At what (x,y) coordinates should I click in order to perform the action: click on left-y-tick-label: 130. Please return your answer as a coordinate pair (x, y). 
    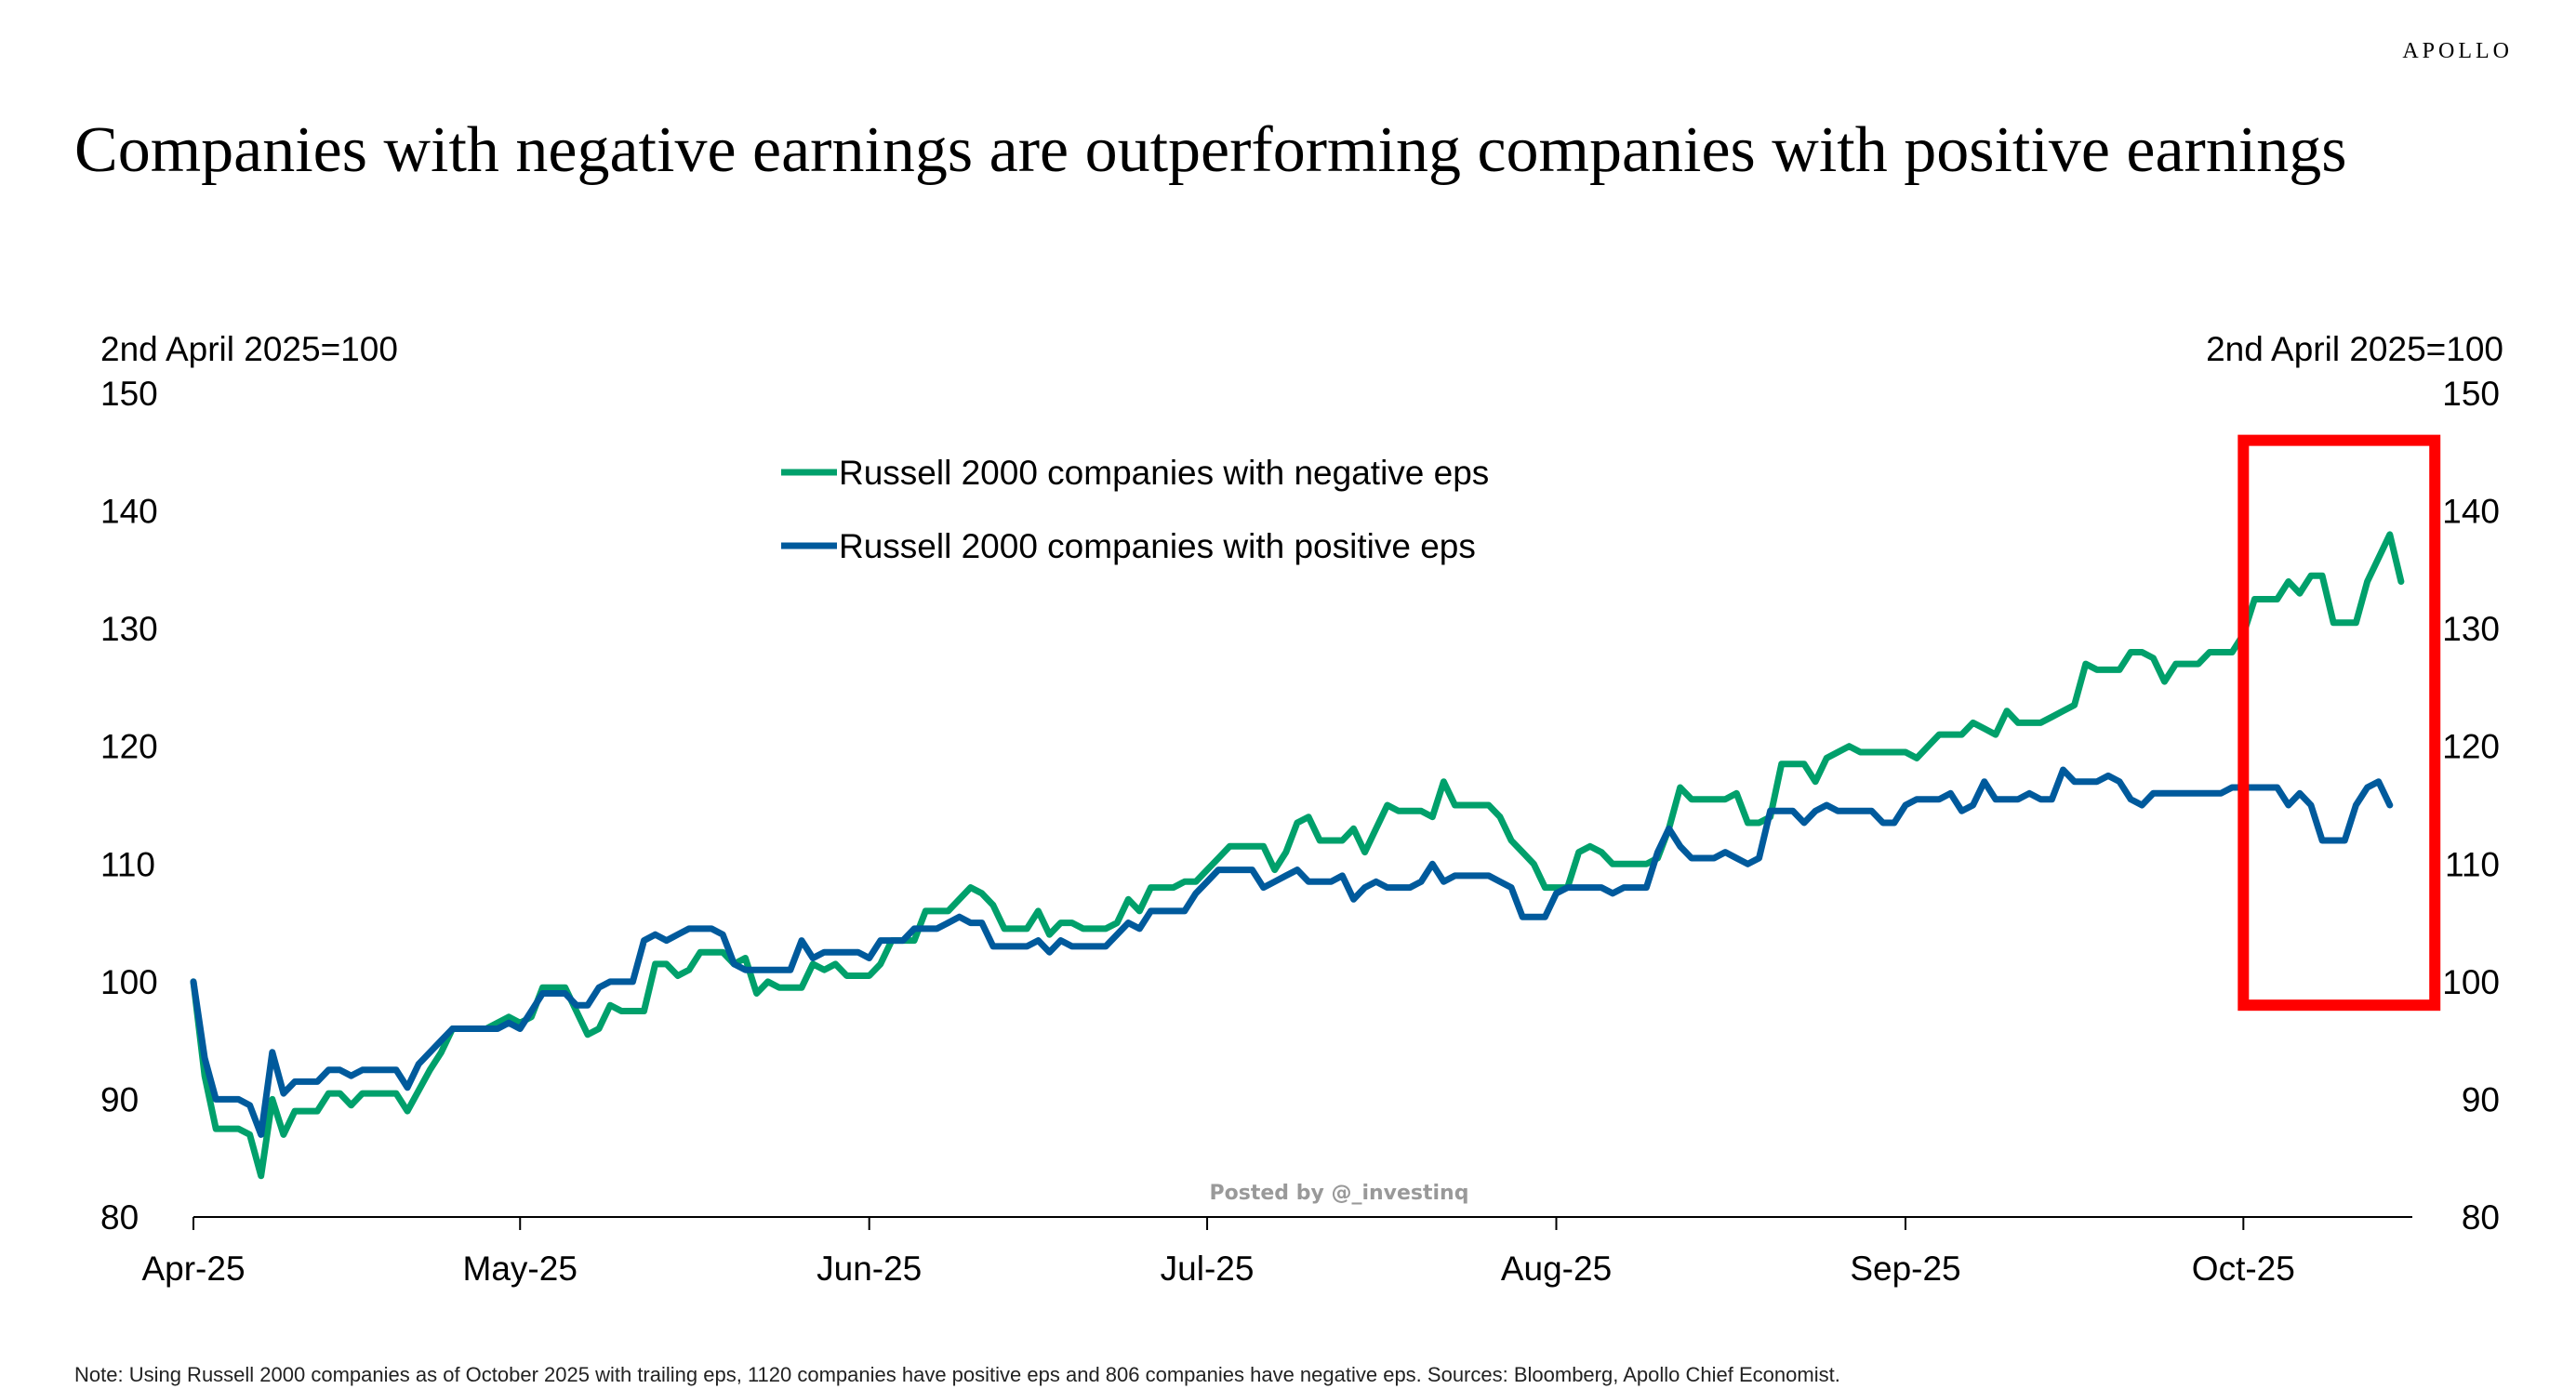
    Looking at the image, I should click on (129, 629).